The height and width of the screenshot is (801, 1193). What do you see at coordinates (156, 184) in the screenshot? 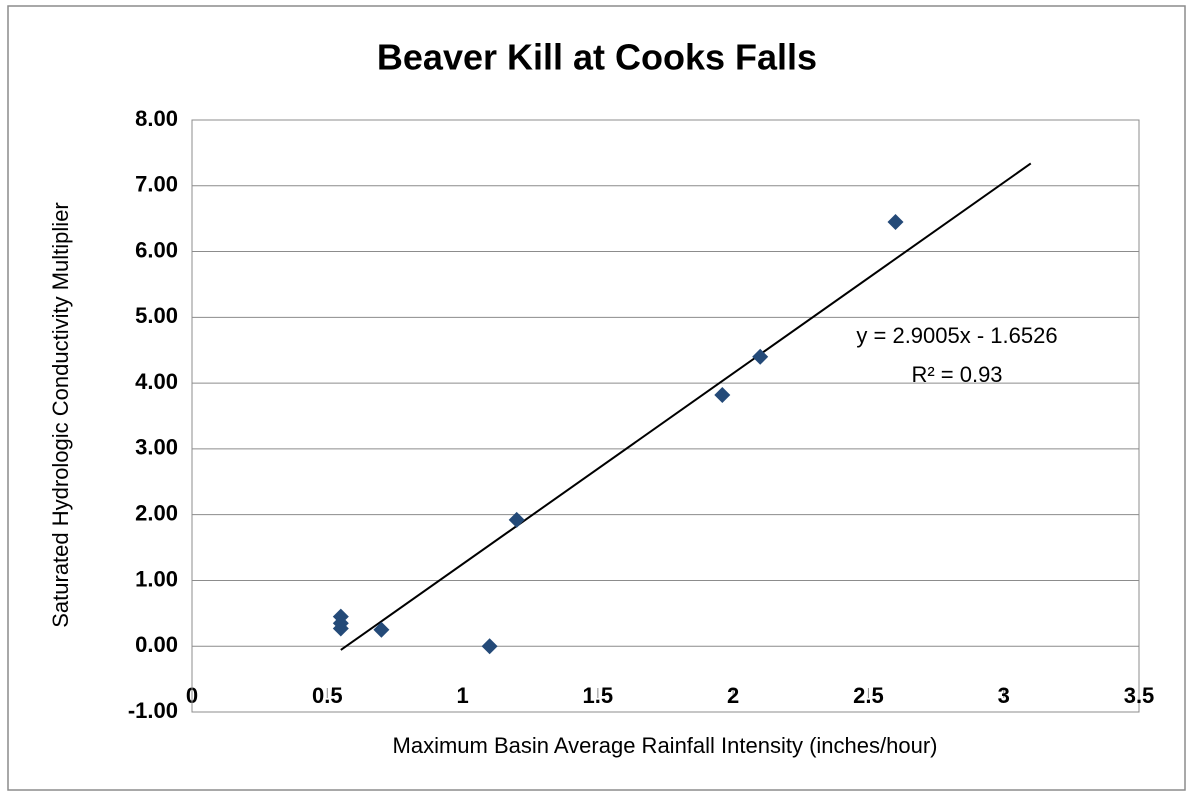
I see `y-tick-label: 7.00` at bounding box center [156, 184].